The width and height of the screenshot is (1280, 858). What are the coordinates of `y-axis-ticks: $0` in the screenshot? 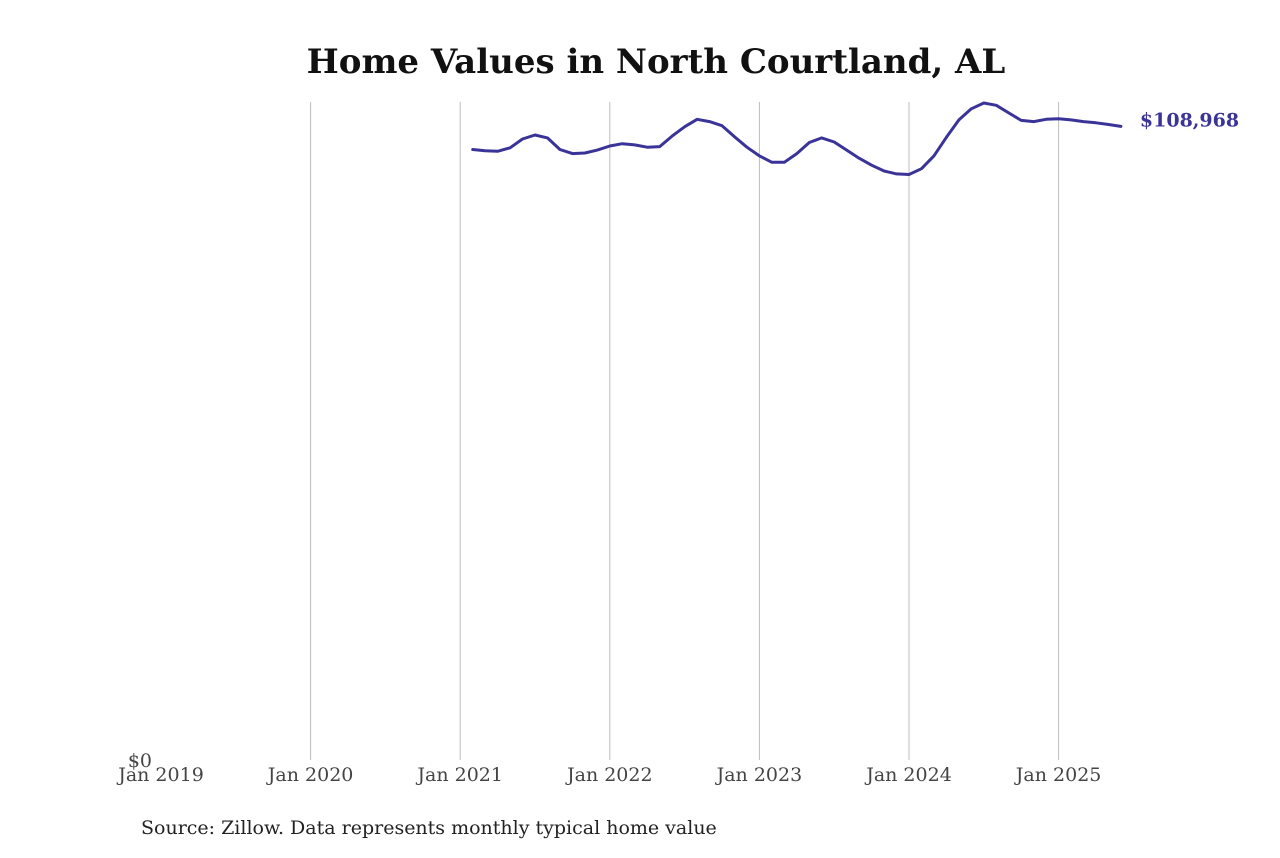 It's located at (140, 761).